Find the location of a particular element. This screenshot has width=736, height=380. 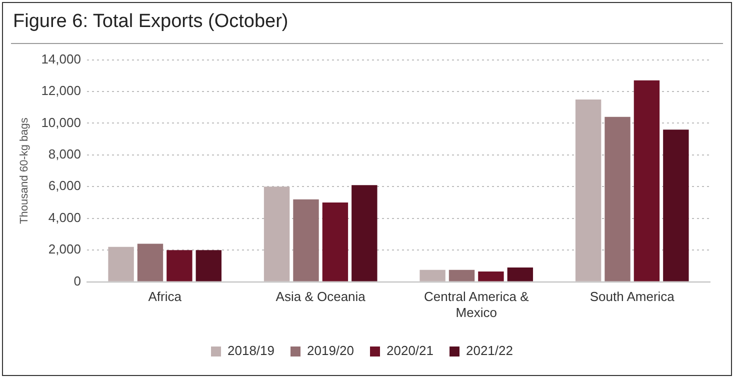

y-tick-label: 0 is located at coordinates (77, 280).